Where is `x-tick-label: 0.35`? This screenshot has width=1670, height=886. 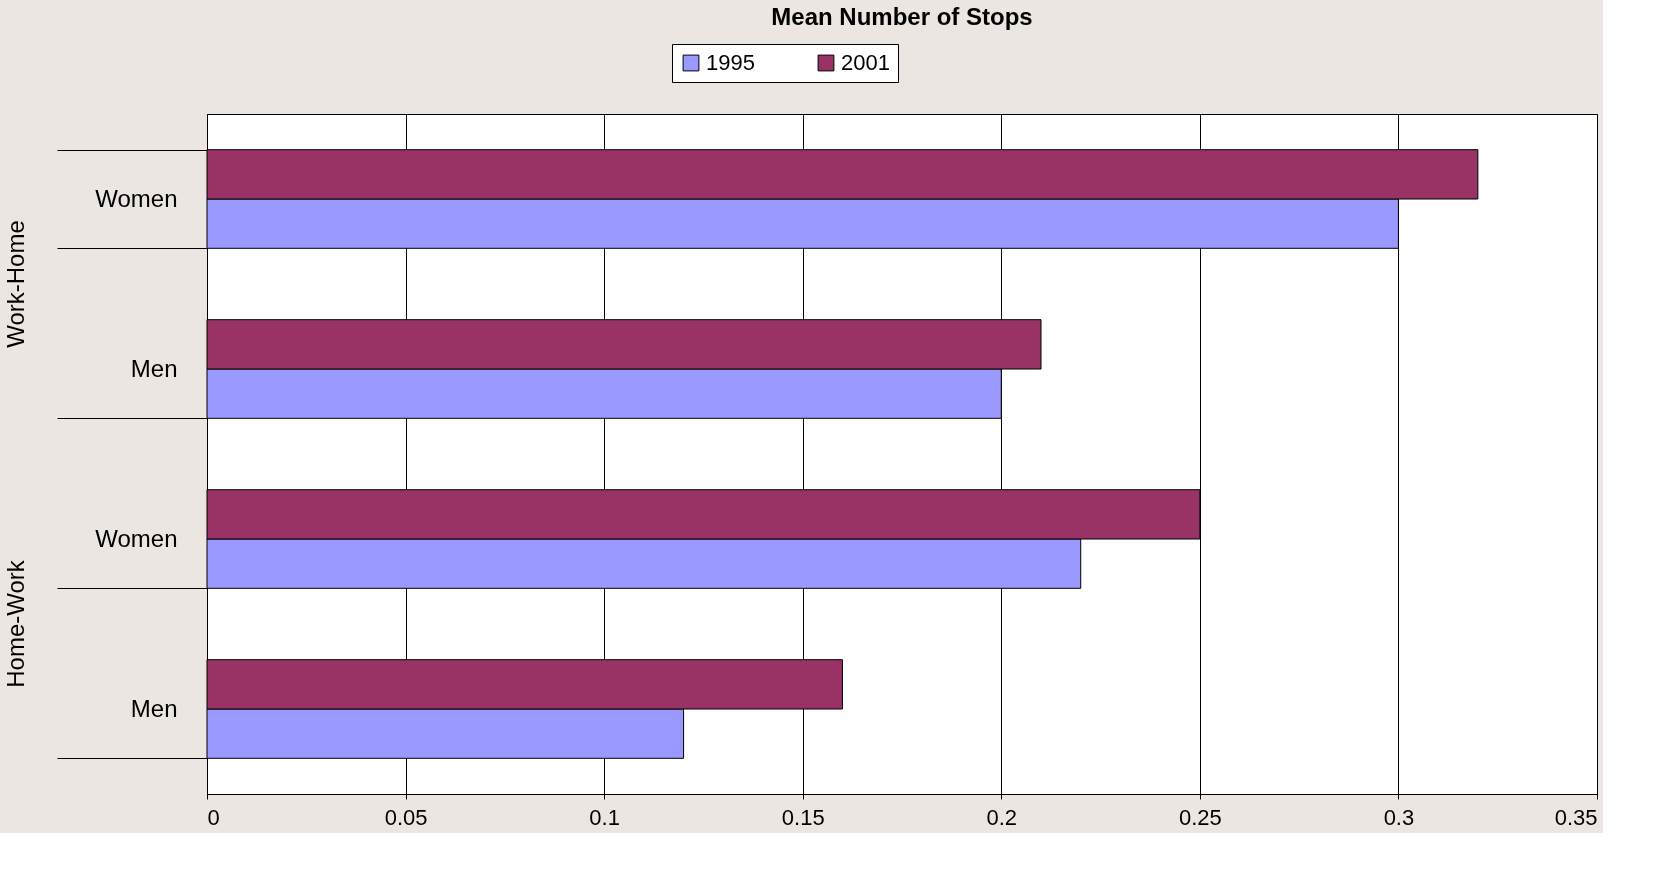
x-tick-label: 0.35 is located at coordinates (1576, 817).